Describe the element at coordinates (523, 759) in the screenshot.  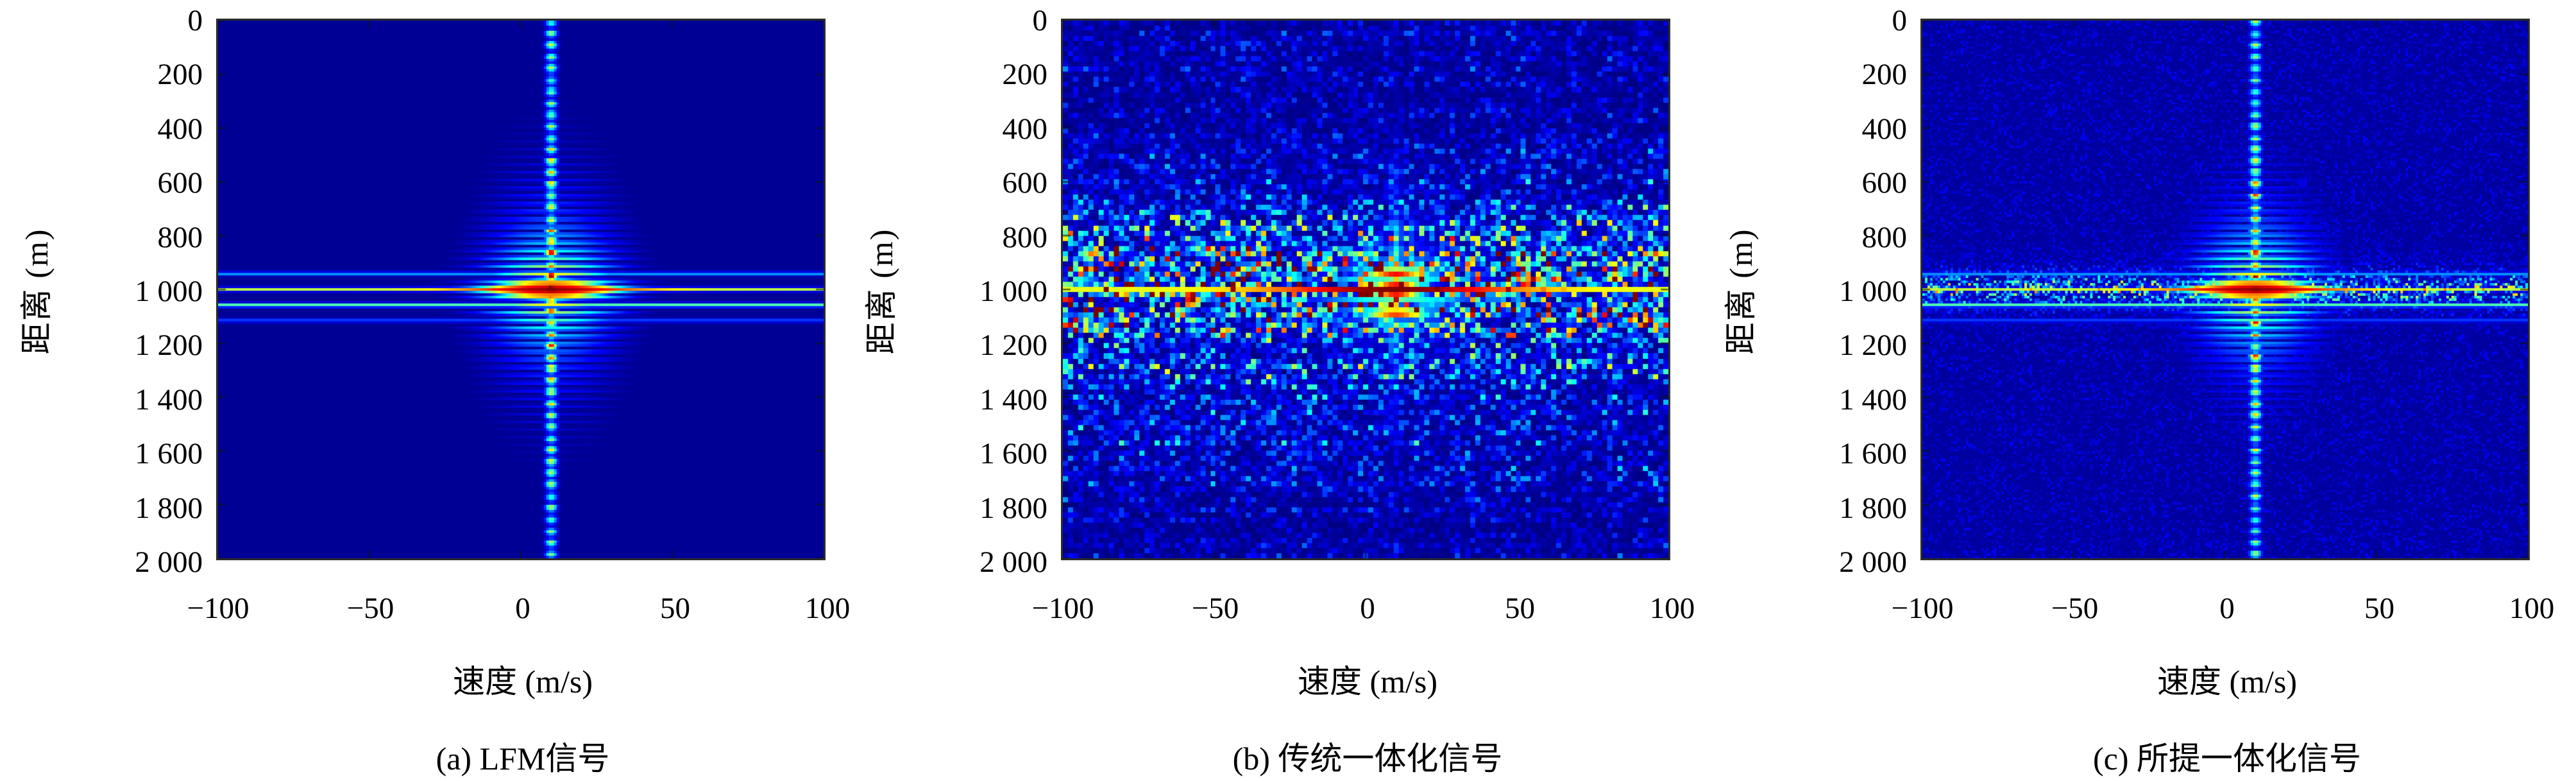
I see `panel-caption-a: (a) LFM信号` at that location.